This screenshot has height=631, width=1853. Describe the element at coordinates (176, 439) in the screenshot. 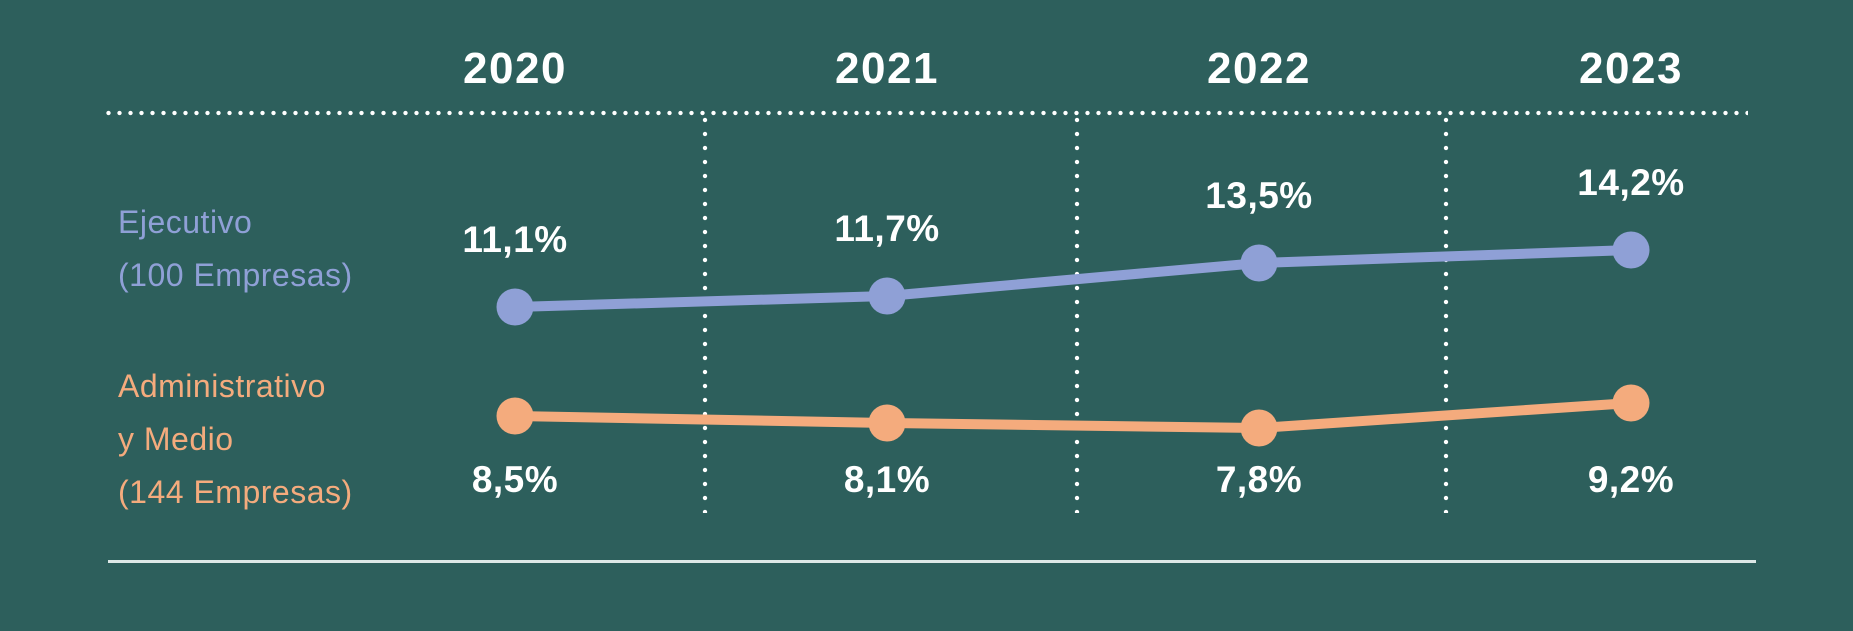

I see `legend-administrativo-line-2: y Medio` at that location.